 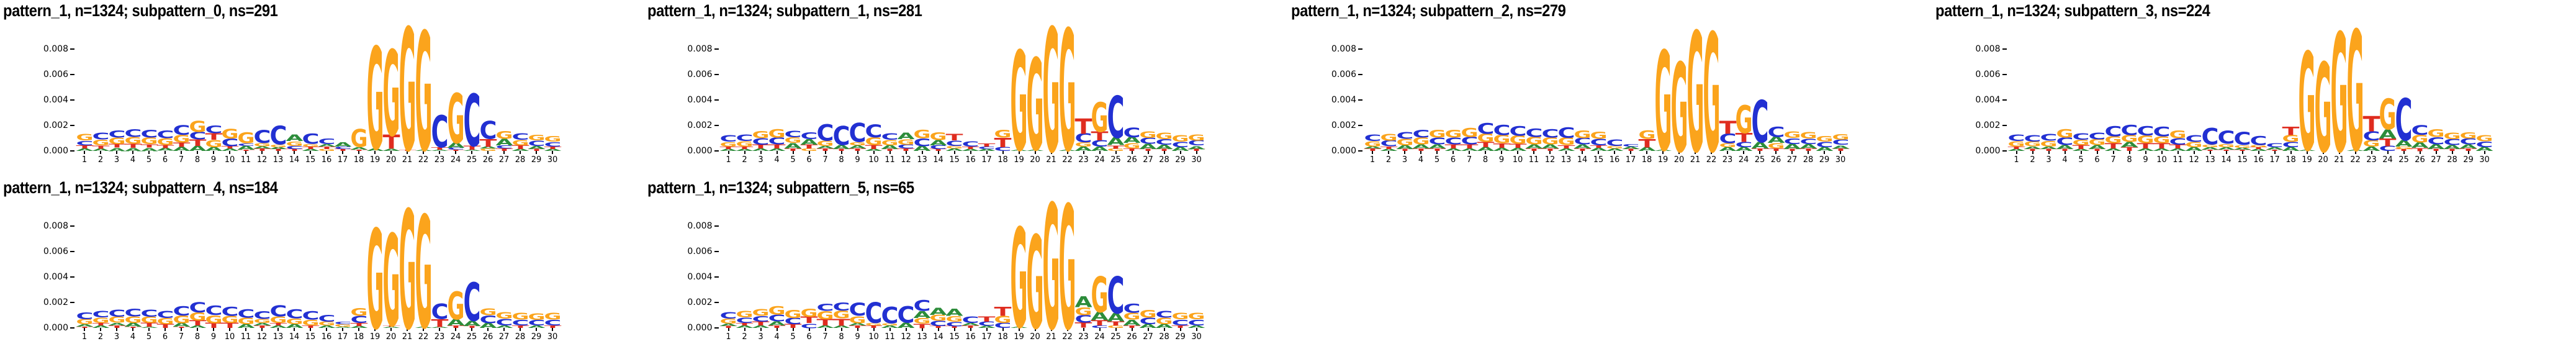 I want to click on x-tick-label: 1, so click(x=84, y=160).